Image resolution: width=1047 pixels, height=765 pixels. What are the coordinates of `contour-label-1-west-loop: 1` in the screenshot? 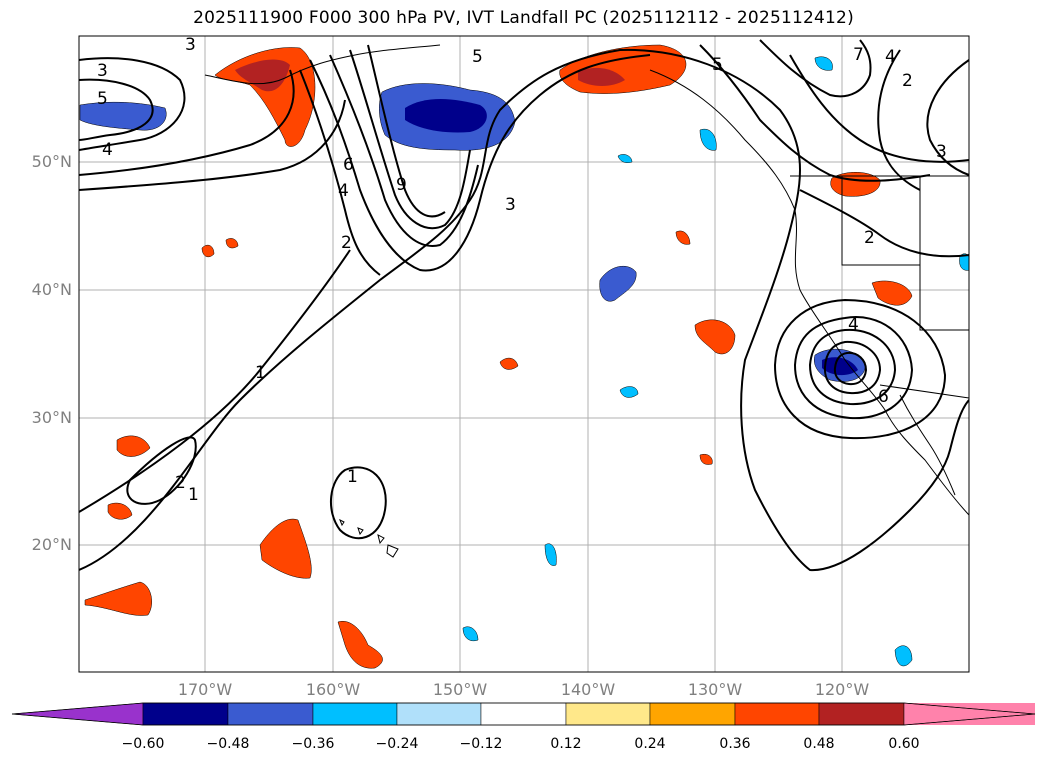 It's located at (193, 495).